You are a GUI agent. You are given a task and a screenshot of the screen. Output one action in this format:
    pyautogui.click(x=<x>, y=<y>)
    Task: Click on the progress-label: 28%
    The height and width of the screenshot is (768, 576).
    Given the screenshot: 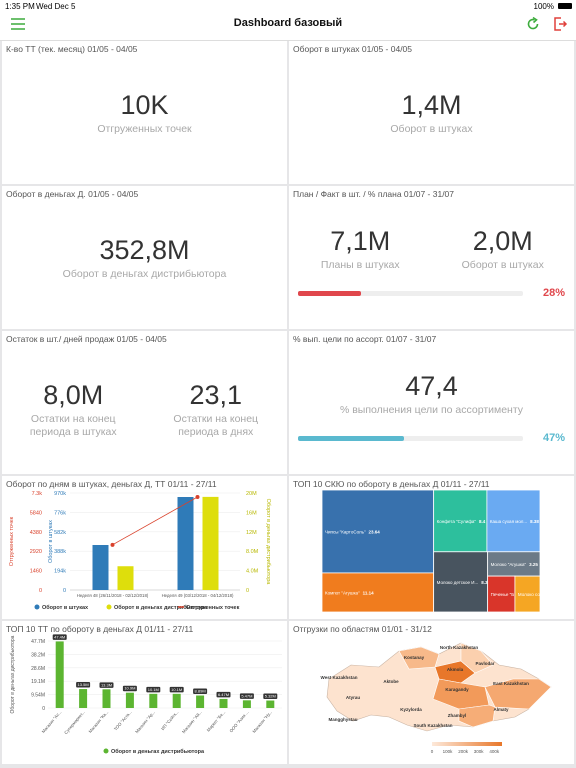 What is the action you would take?
    pyautogui.click(x=553, y=293)
    